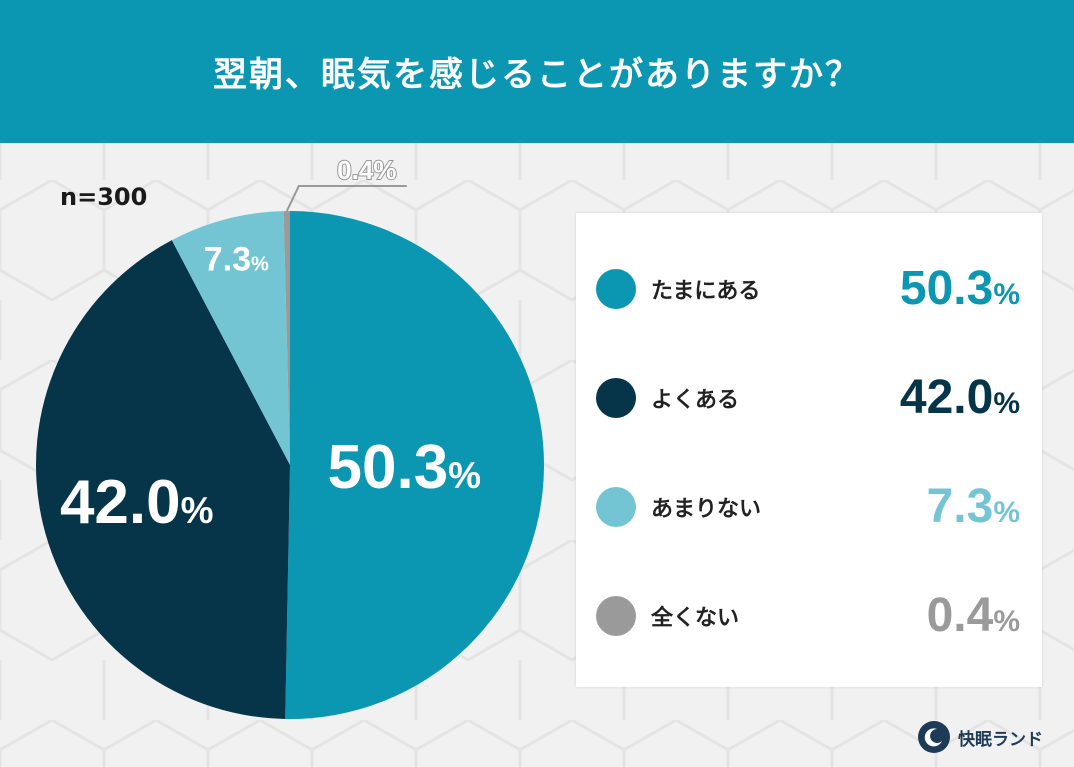 The image size is (1074, 767). Describe the element at coordinates (1000, 739) in the screenshot. I see `brand-name: 快眠ランド` at that location.